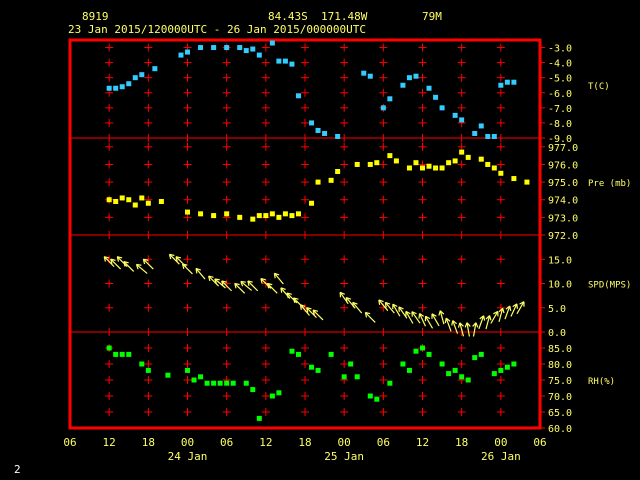  What do you see at coordinates (560, 285) in the screenshot?
I see `y-tick-label: 10.0` at bounding box center [560, 285].